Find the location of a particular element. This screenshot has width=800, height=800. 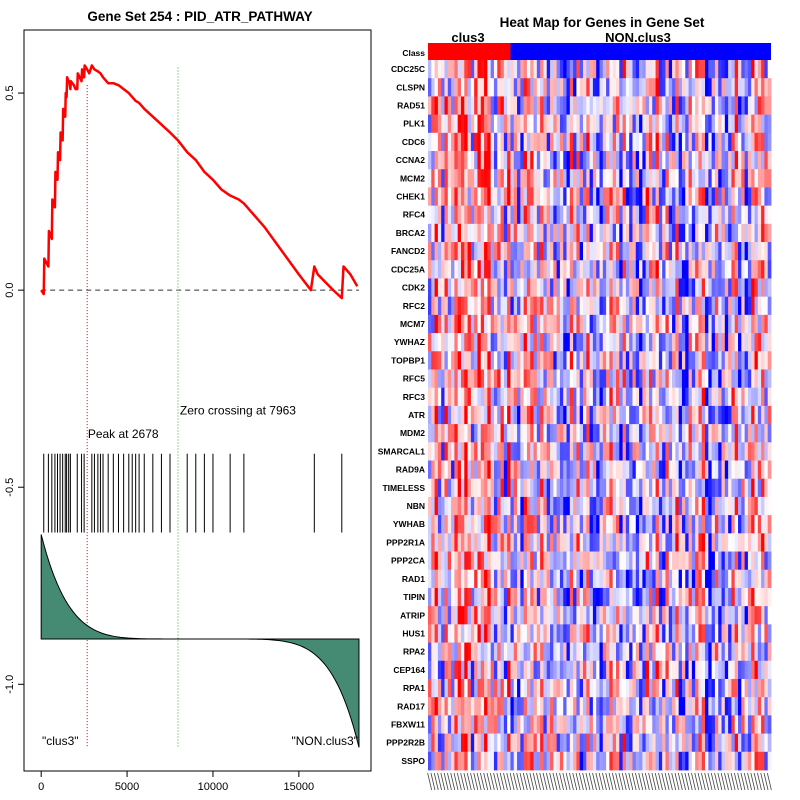

sample-label is located at coordinates (723, 781).